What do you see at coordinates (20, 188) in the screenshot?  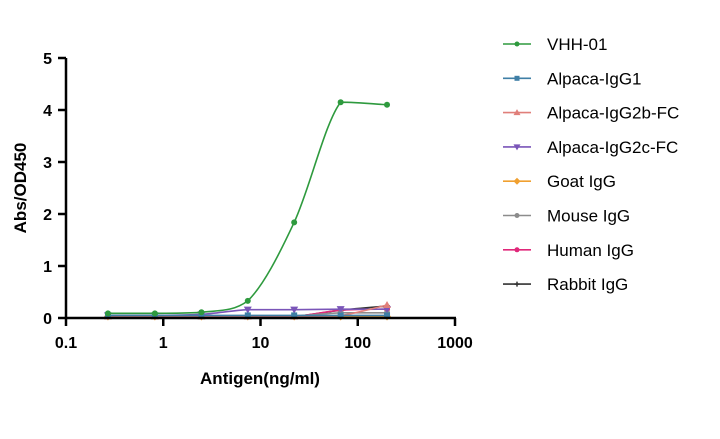 I see `y-axis-label: Abs/OD450` at bounding box center [20, 188].